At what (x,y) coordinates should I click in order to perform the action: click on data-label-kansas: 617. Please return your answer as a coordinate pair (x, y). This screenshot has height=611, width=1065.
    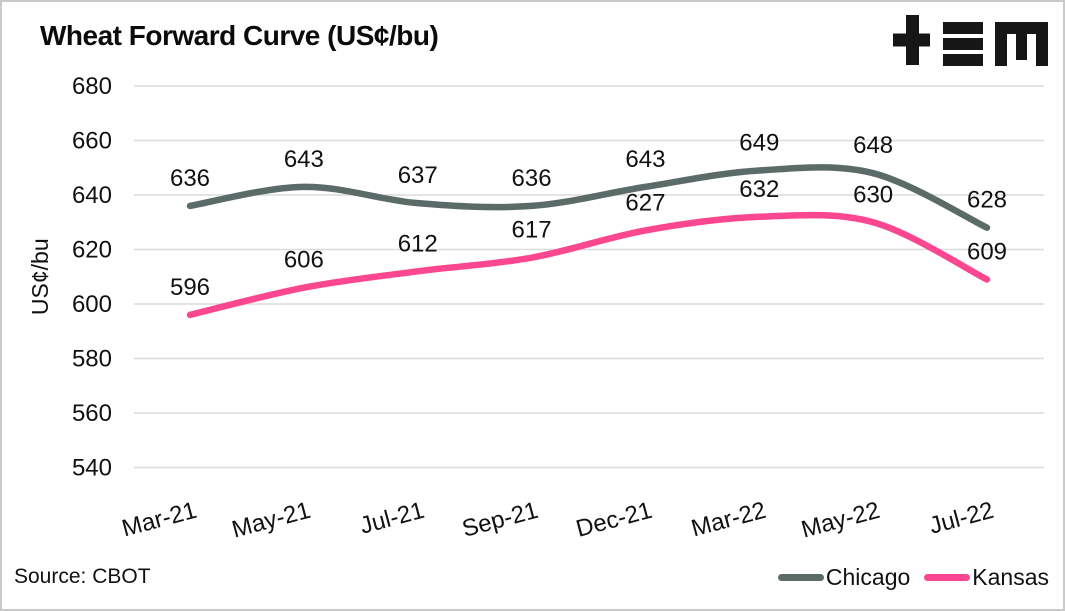
    Looking at the image, I should click on (532, 230).